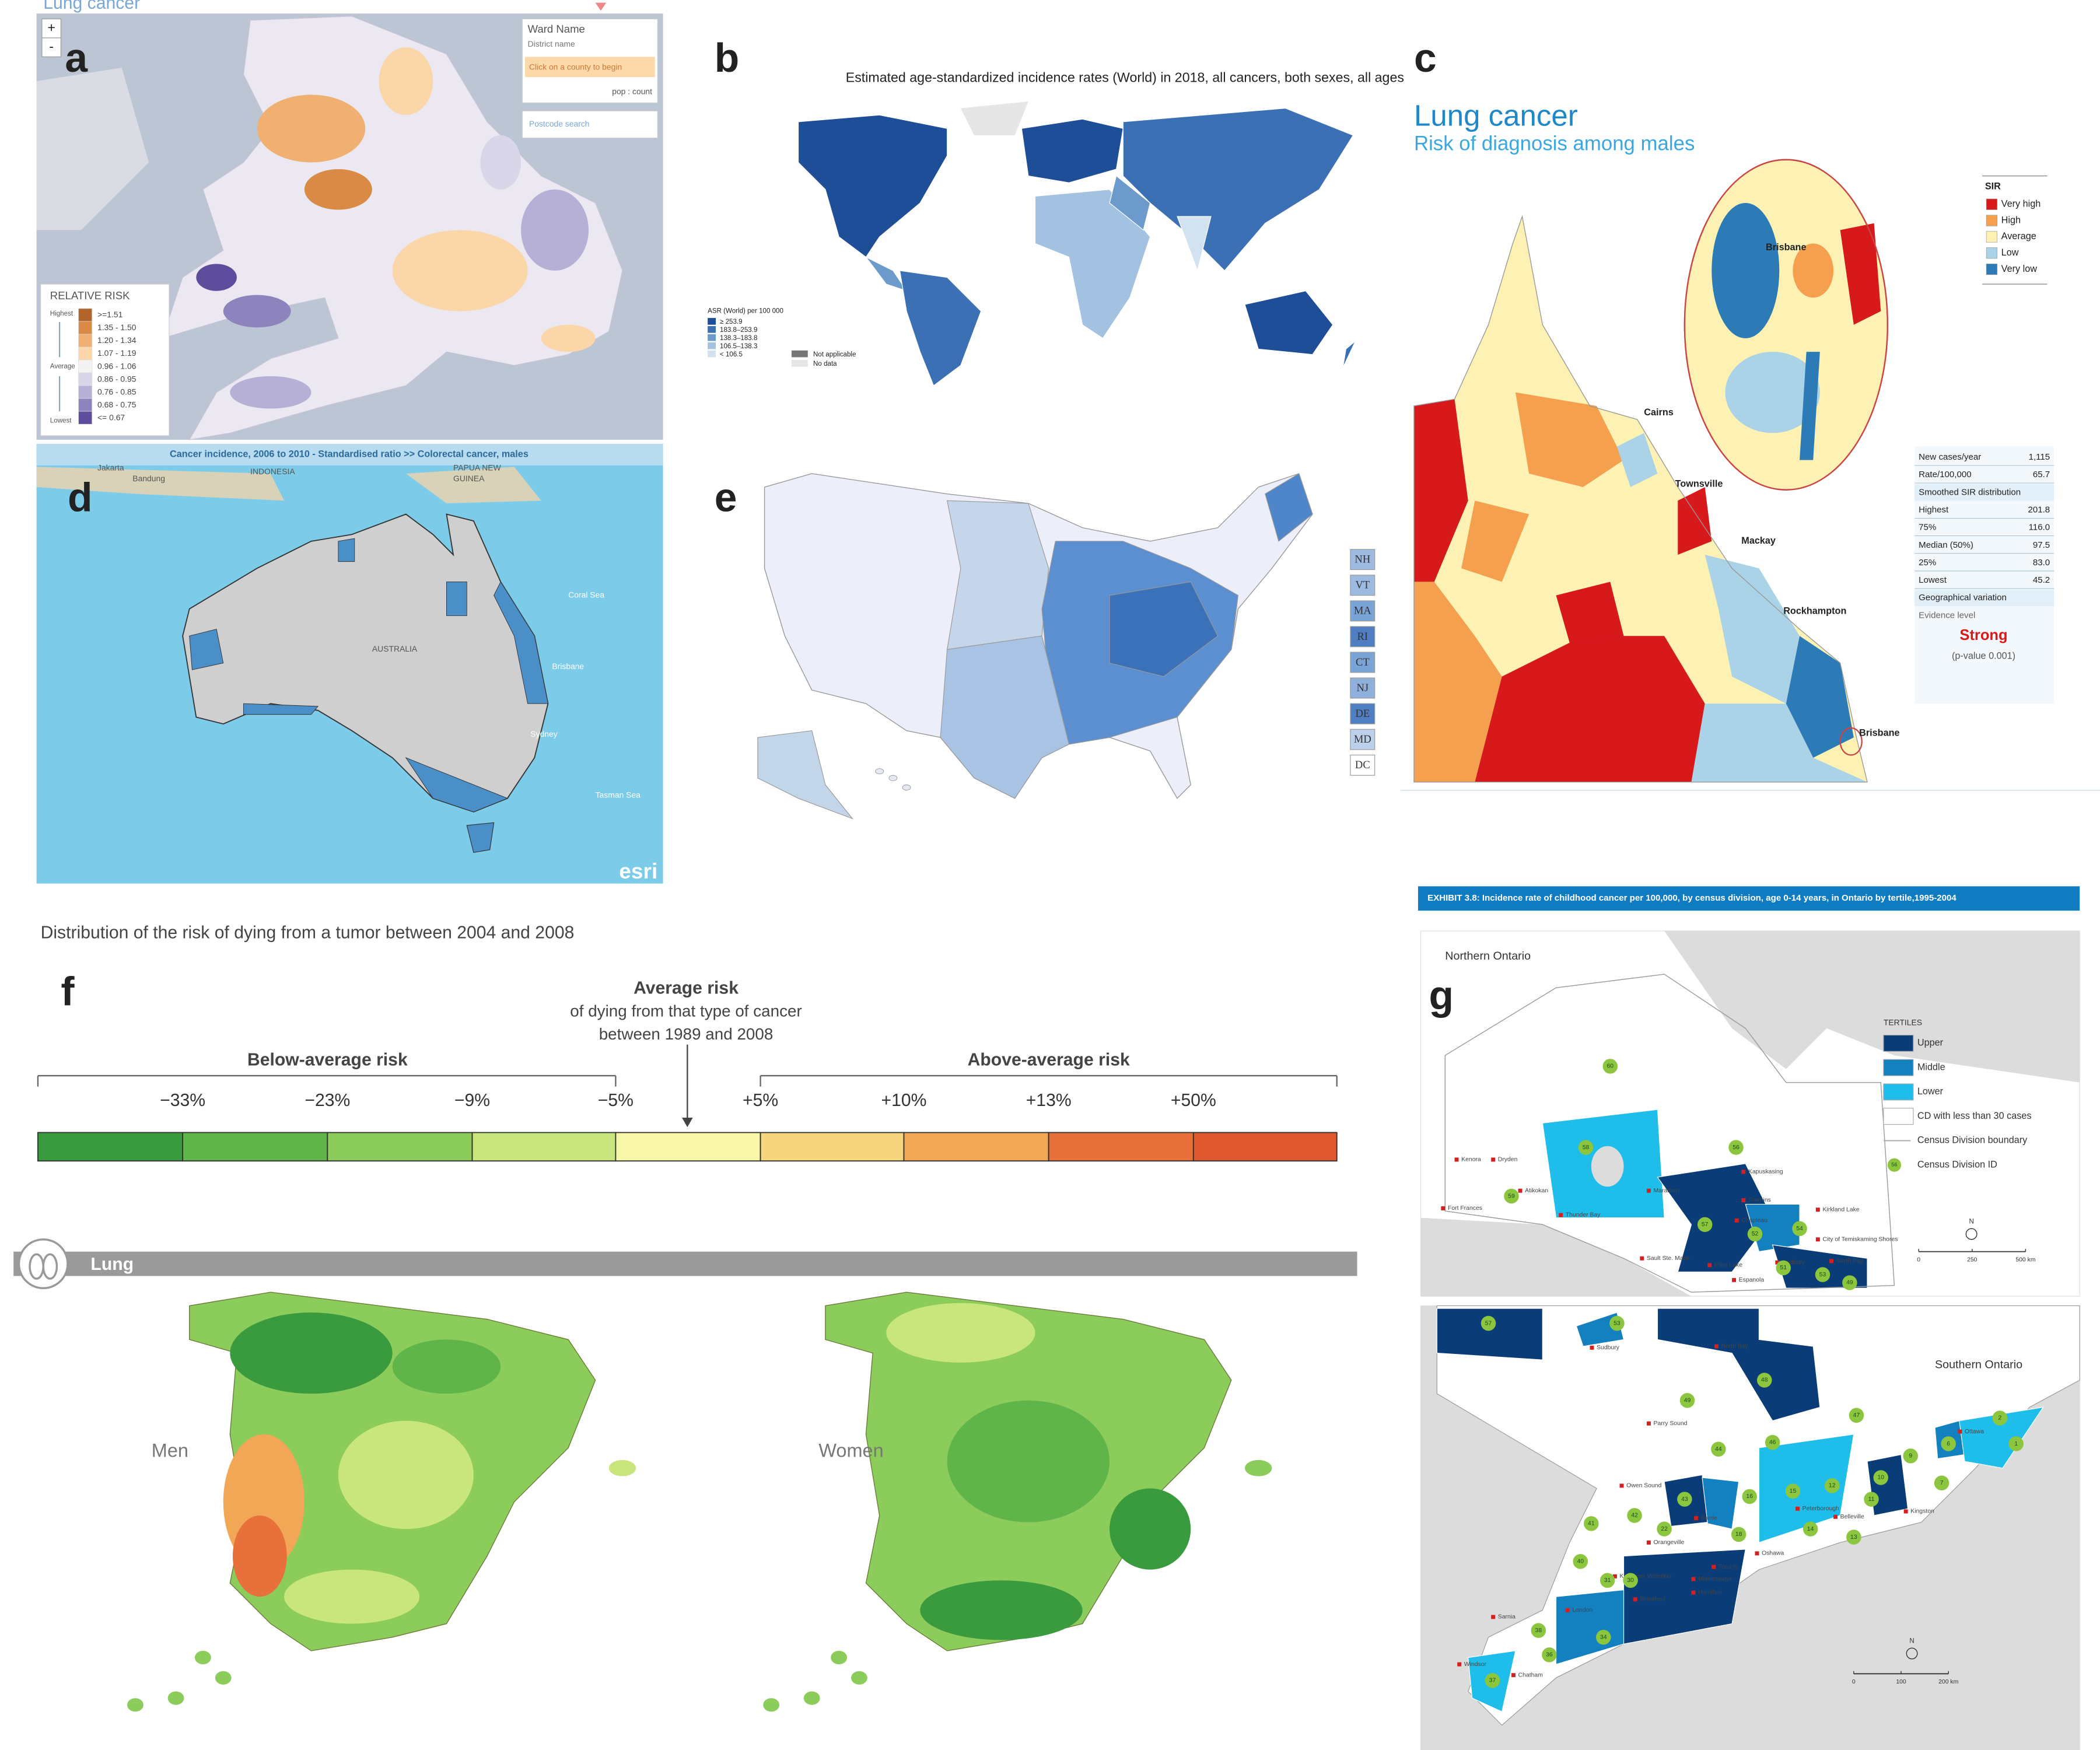 The image size is (2100, 1750). What do you see at coordinates (1363, 611) in the screenshot?
I see `state-label: MA` at bounding box center [1363, 611].